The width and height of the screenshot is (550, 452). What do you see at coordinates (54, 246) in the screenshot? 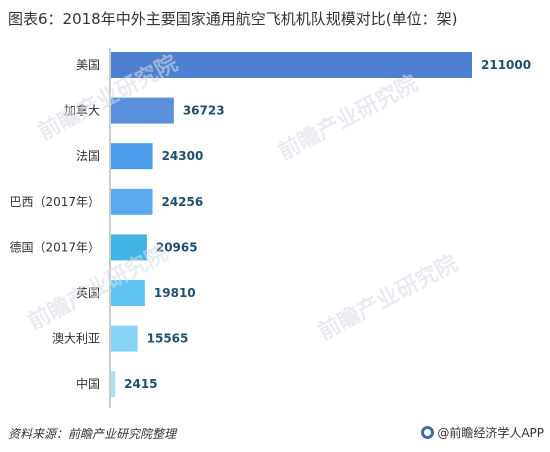
I see `category-label-4: 德国（2017年）` at bounding box center [54, 246].